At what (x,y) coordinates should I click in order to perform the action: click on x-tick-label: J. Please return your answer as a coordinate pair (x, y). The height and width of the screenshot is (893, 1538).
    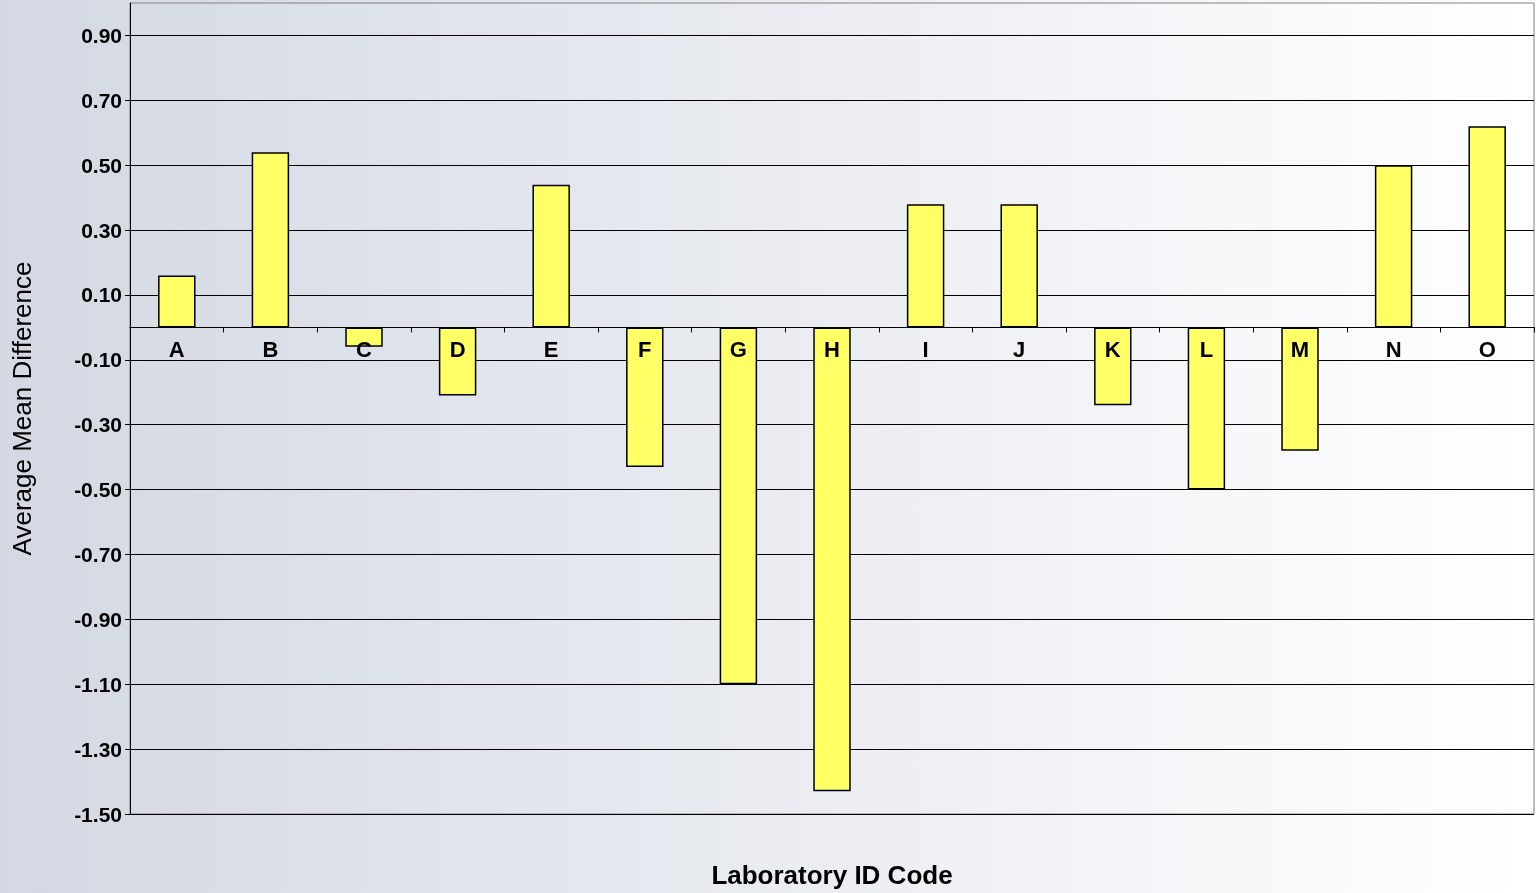
    Looking at the image, I should click on (1019, 350).